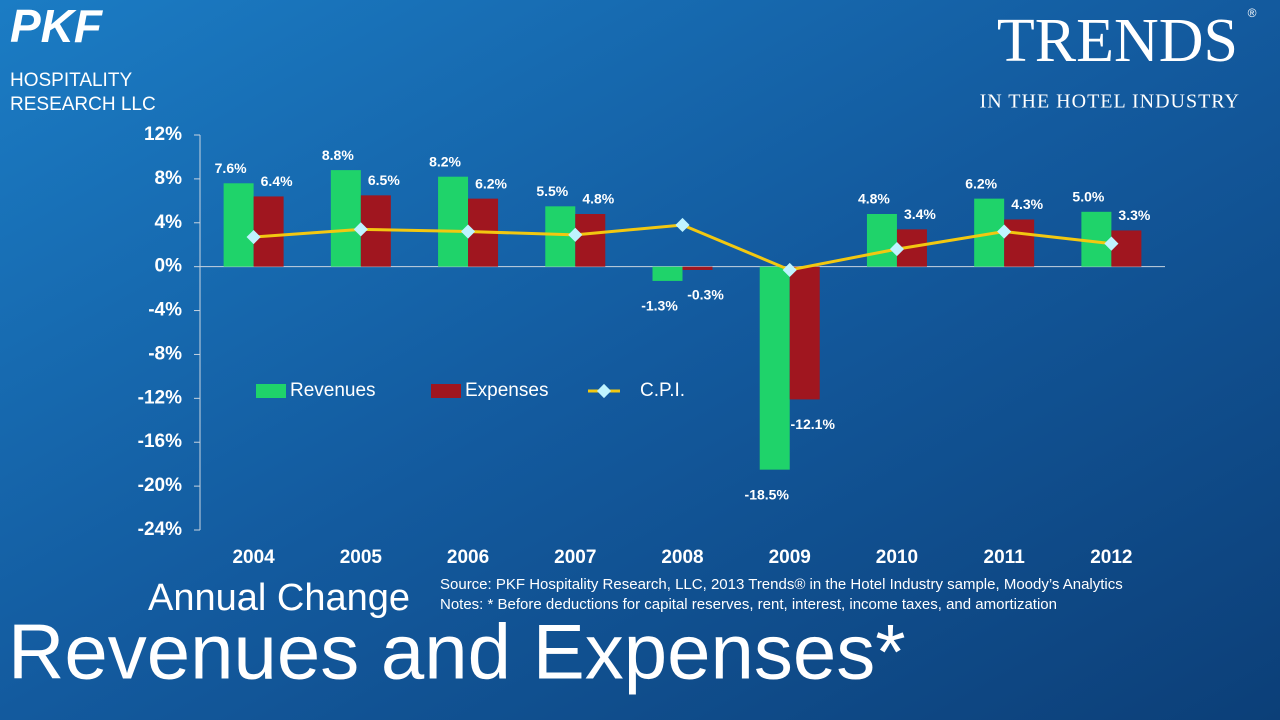 The height and width of the screenshot is (720, 1280). What do you see at coordinates (457, 652) in the screenshot?
I see `chart-title: Revenues and Expenses*` at bounding box center [457, 652].